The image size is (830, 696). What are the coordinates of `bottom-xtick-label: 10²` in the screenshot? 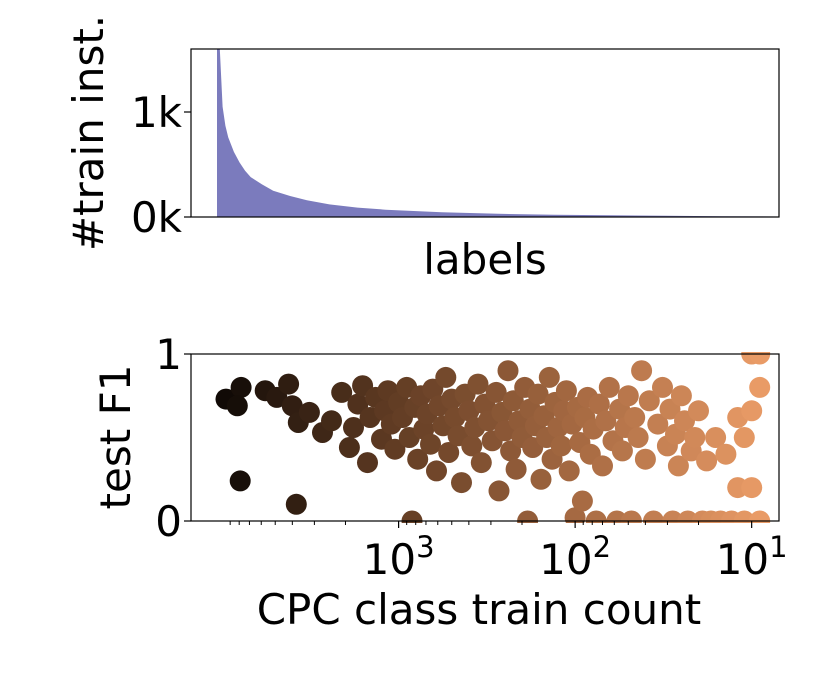 It's located at (575, 557).